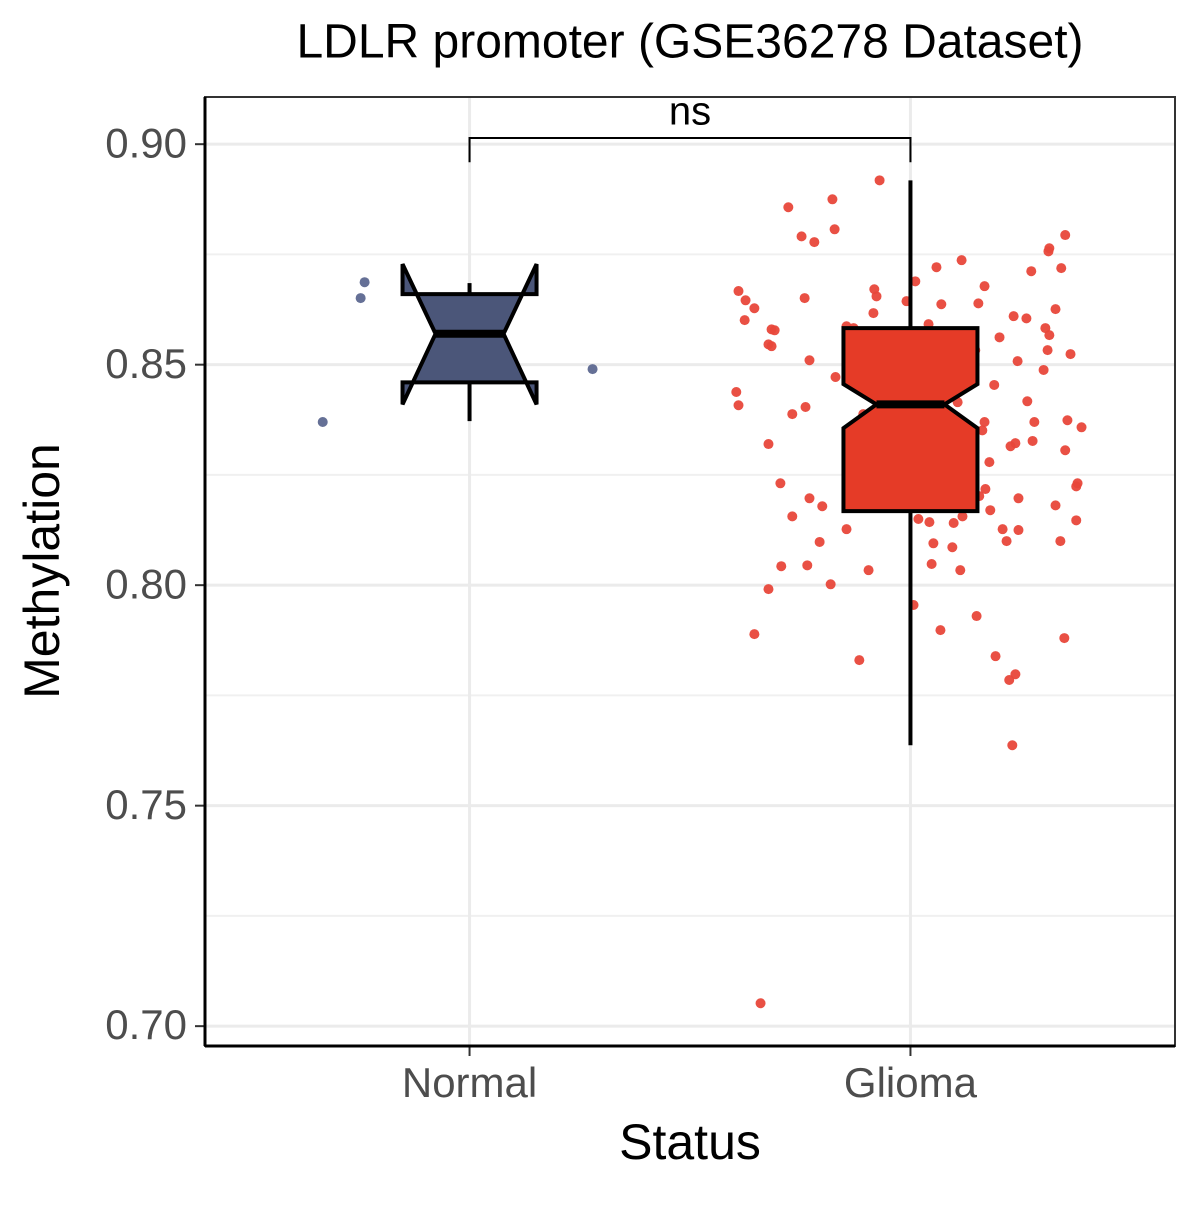  I want to click on y-tick-label: 0.75, so click(146, 804).